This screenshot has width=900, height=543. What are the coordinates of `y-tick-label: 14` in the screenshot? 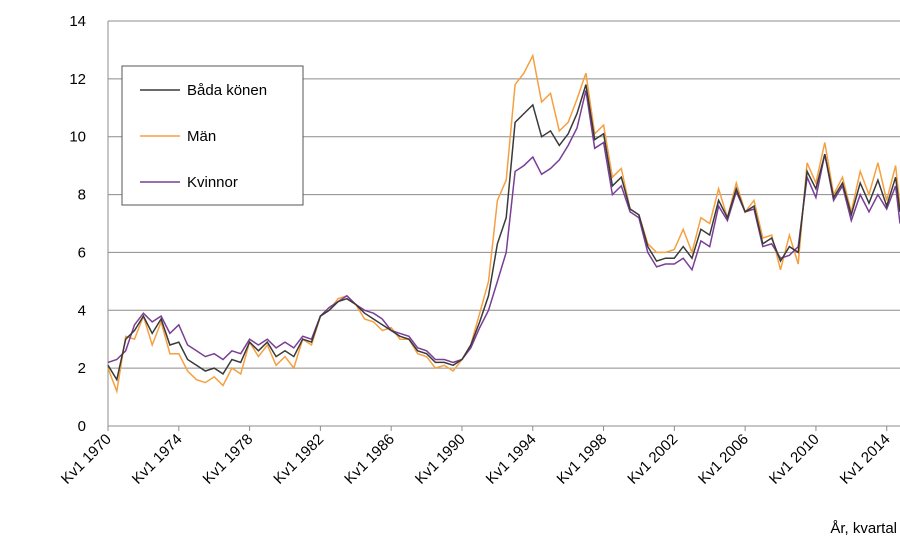 It's located at (77, 21).